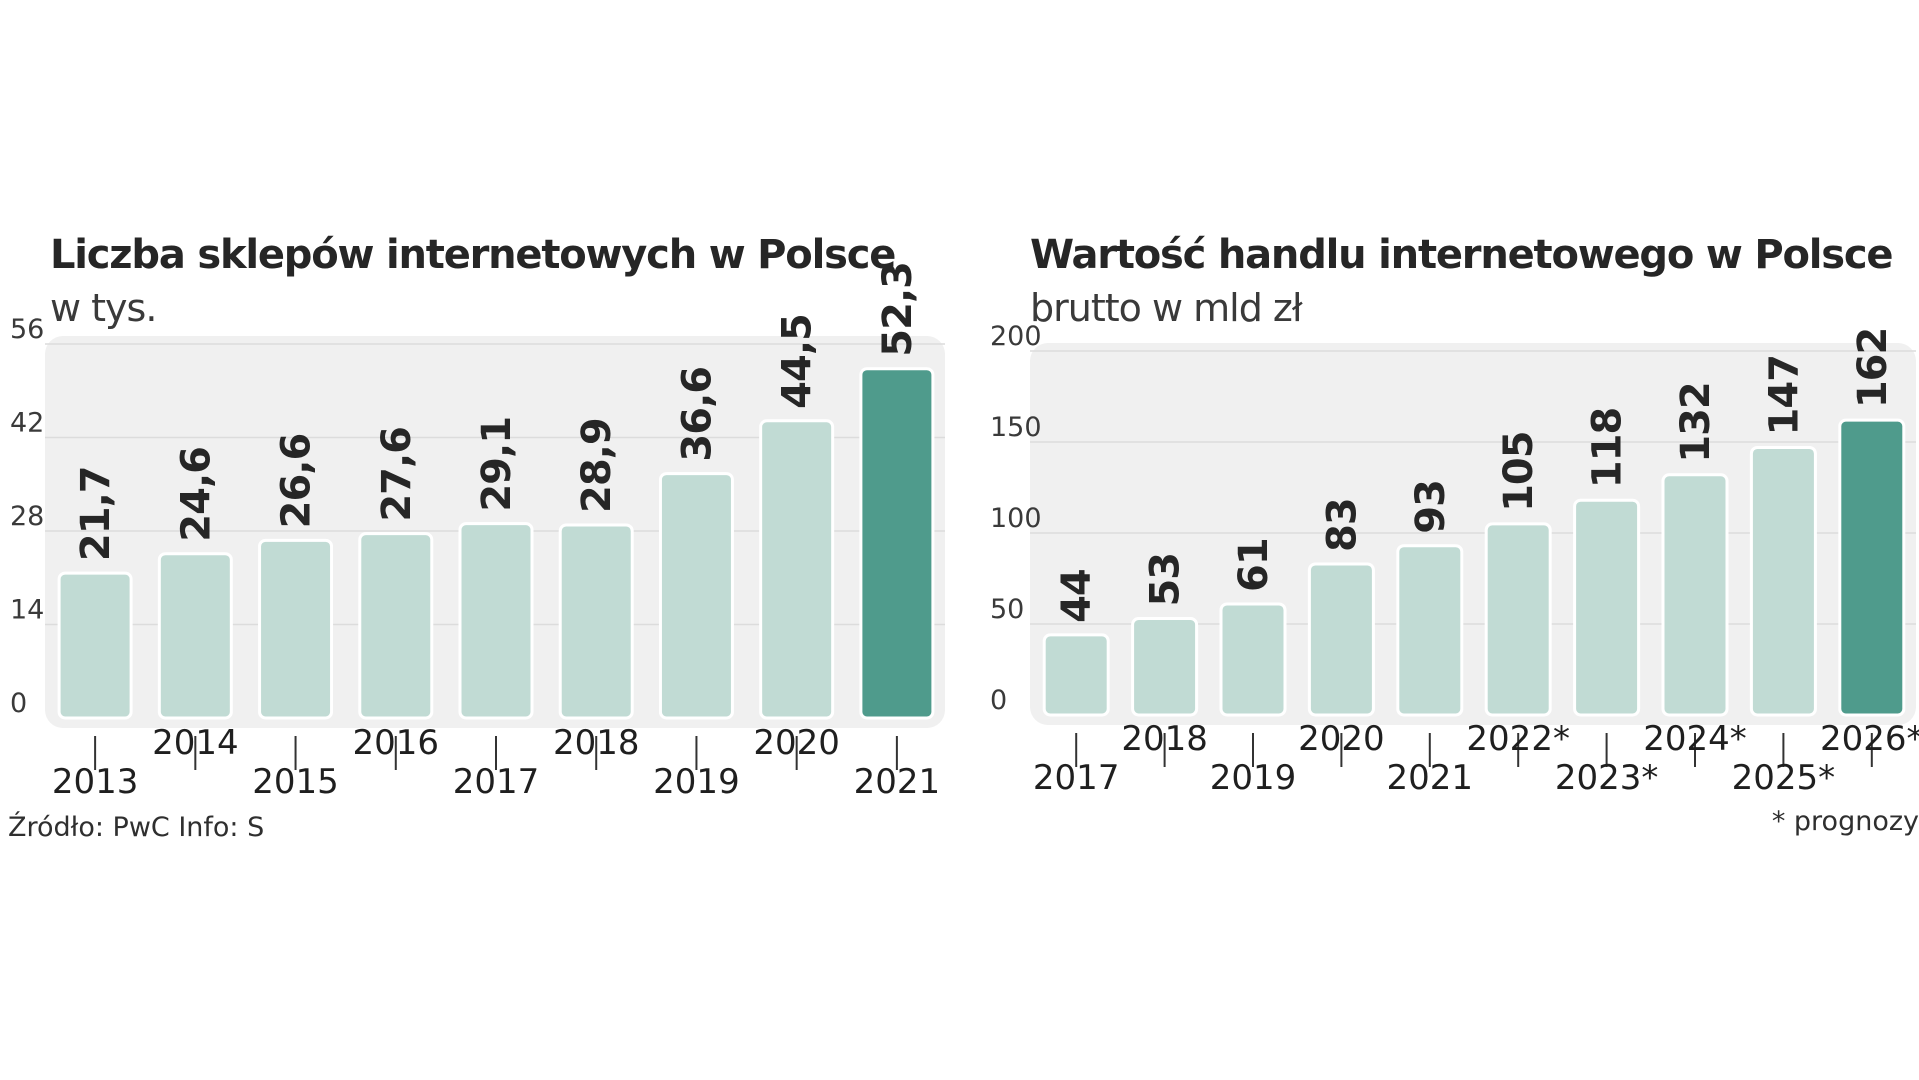 The image size is (1919, 1080). I want to click on data-label: 147, so click(1784, 395).